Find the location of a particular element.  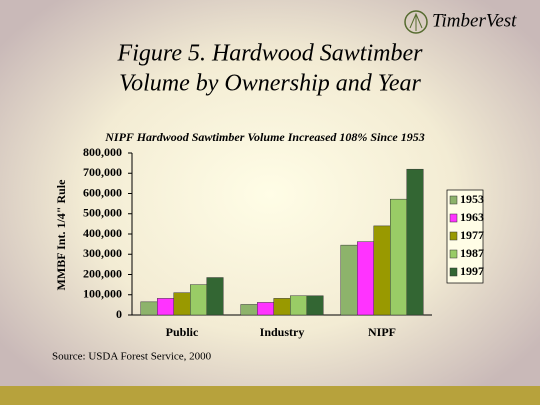

legend-label: 1963 is located at coordinates (472, 217).